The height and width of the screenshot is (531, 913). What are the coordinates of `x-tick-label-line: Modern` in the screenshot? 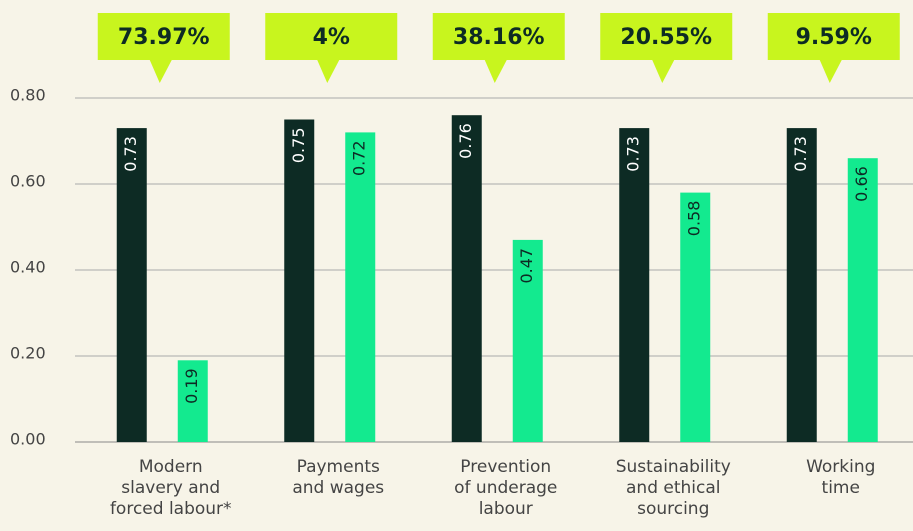 It's located at (171, 467).